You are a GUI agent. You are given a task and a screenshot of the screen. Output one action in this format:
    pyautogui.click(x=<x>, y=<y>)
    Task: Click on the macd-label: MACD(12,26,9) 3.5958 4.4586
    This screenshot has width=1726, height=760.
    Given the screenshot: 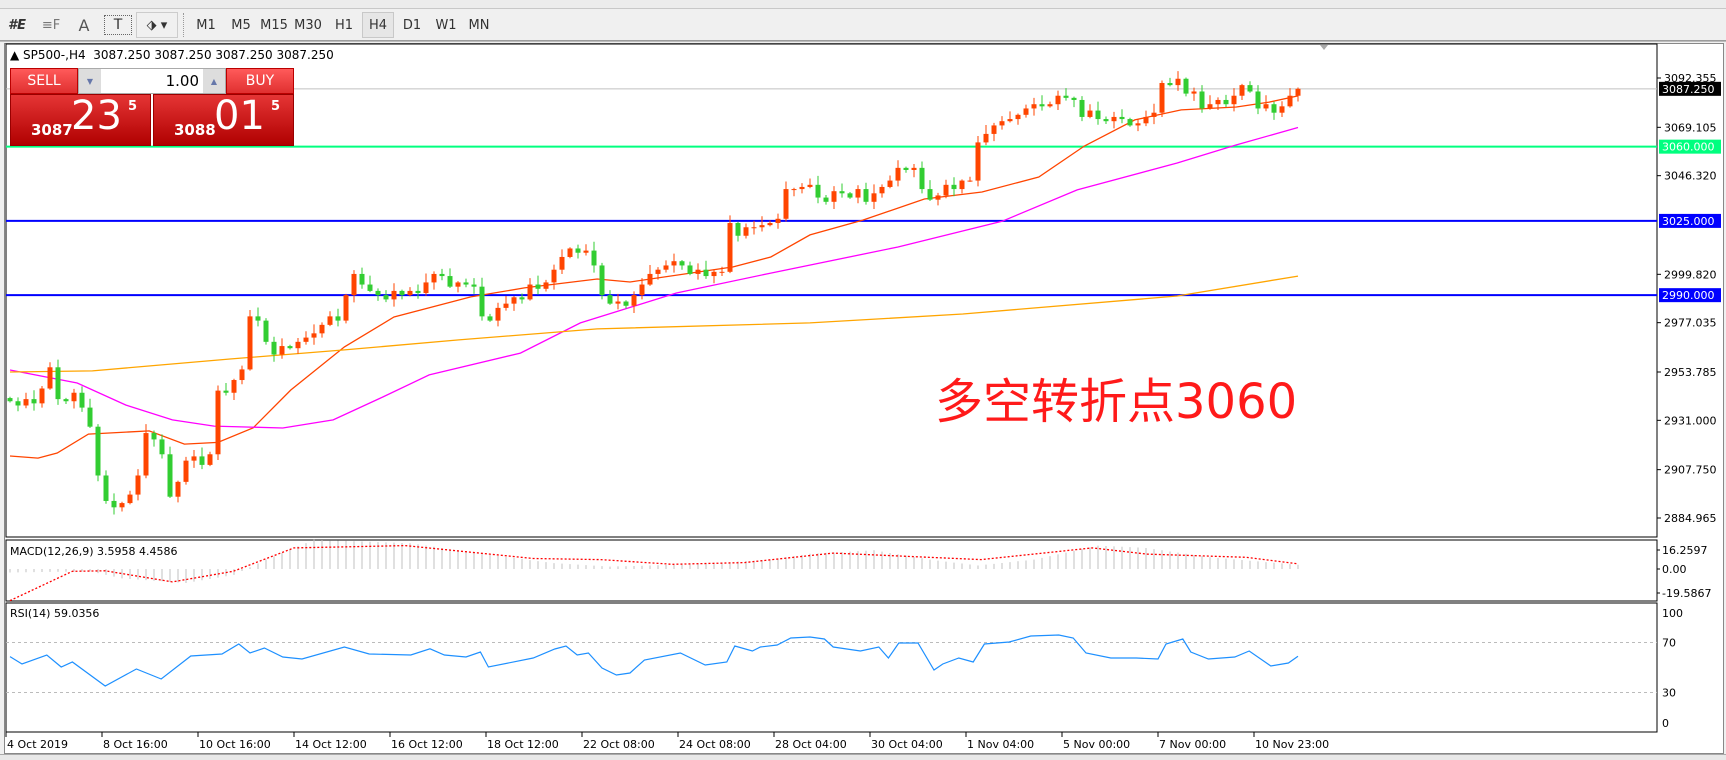 What is the action you would take?
    pyautogui.click(x=94, y=551)
    